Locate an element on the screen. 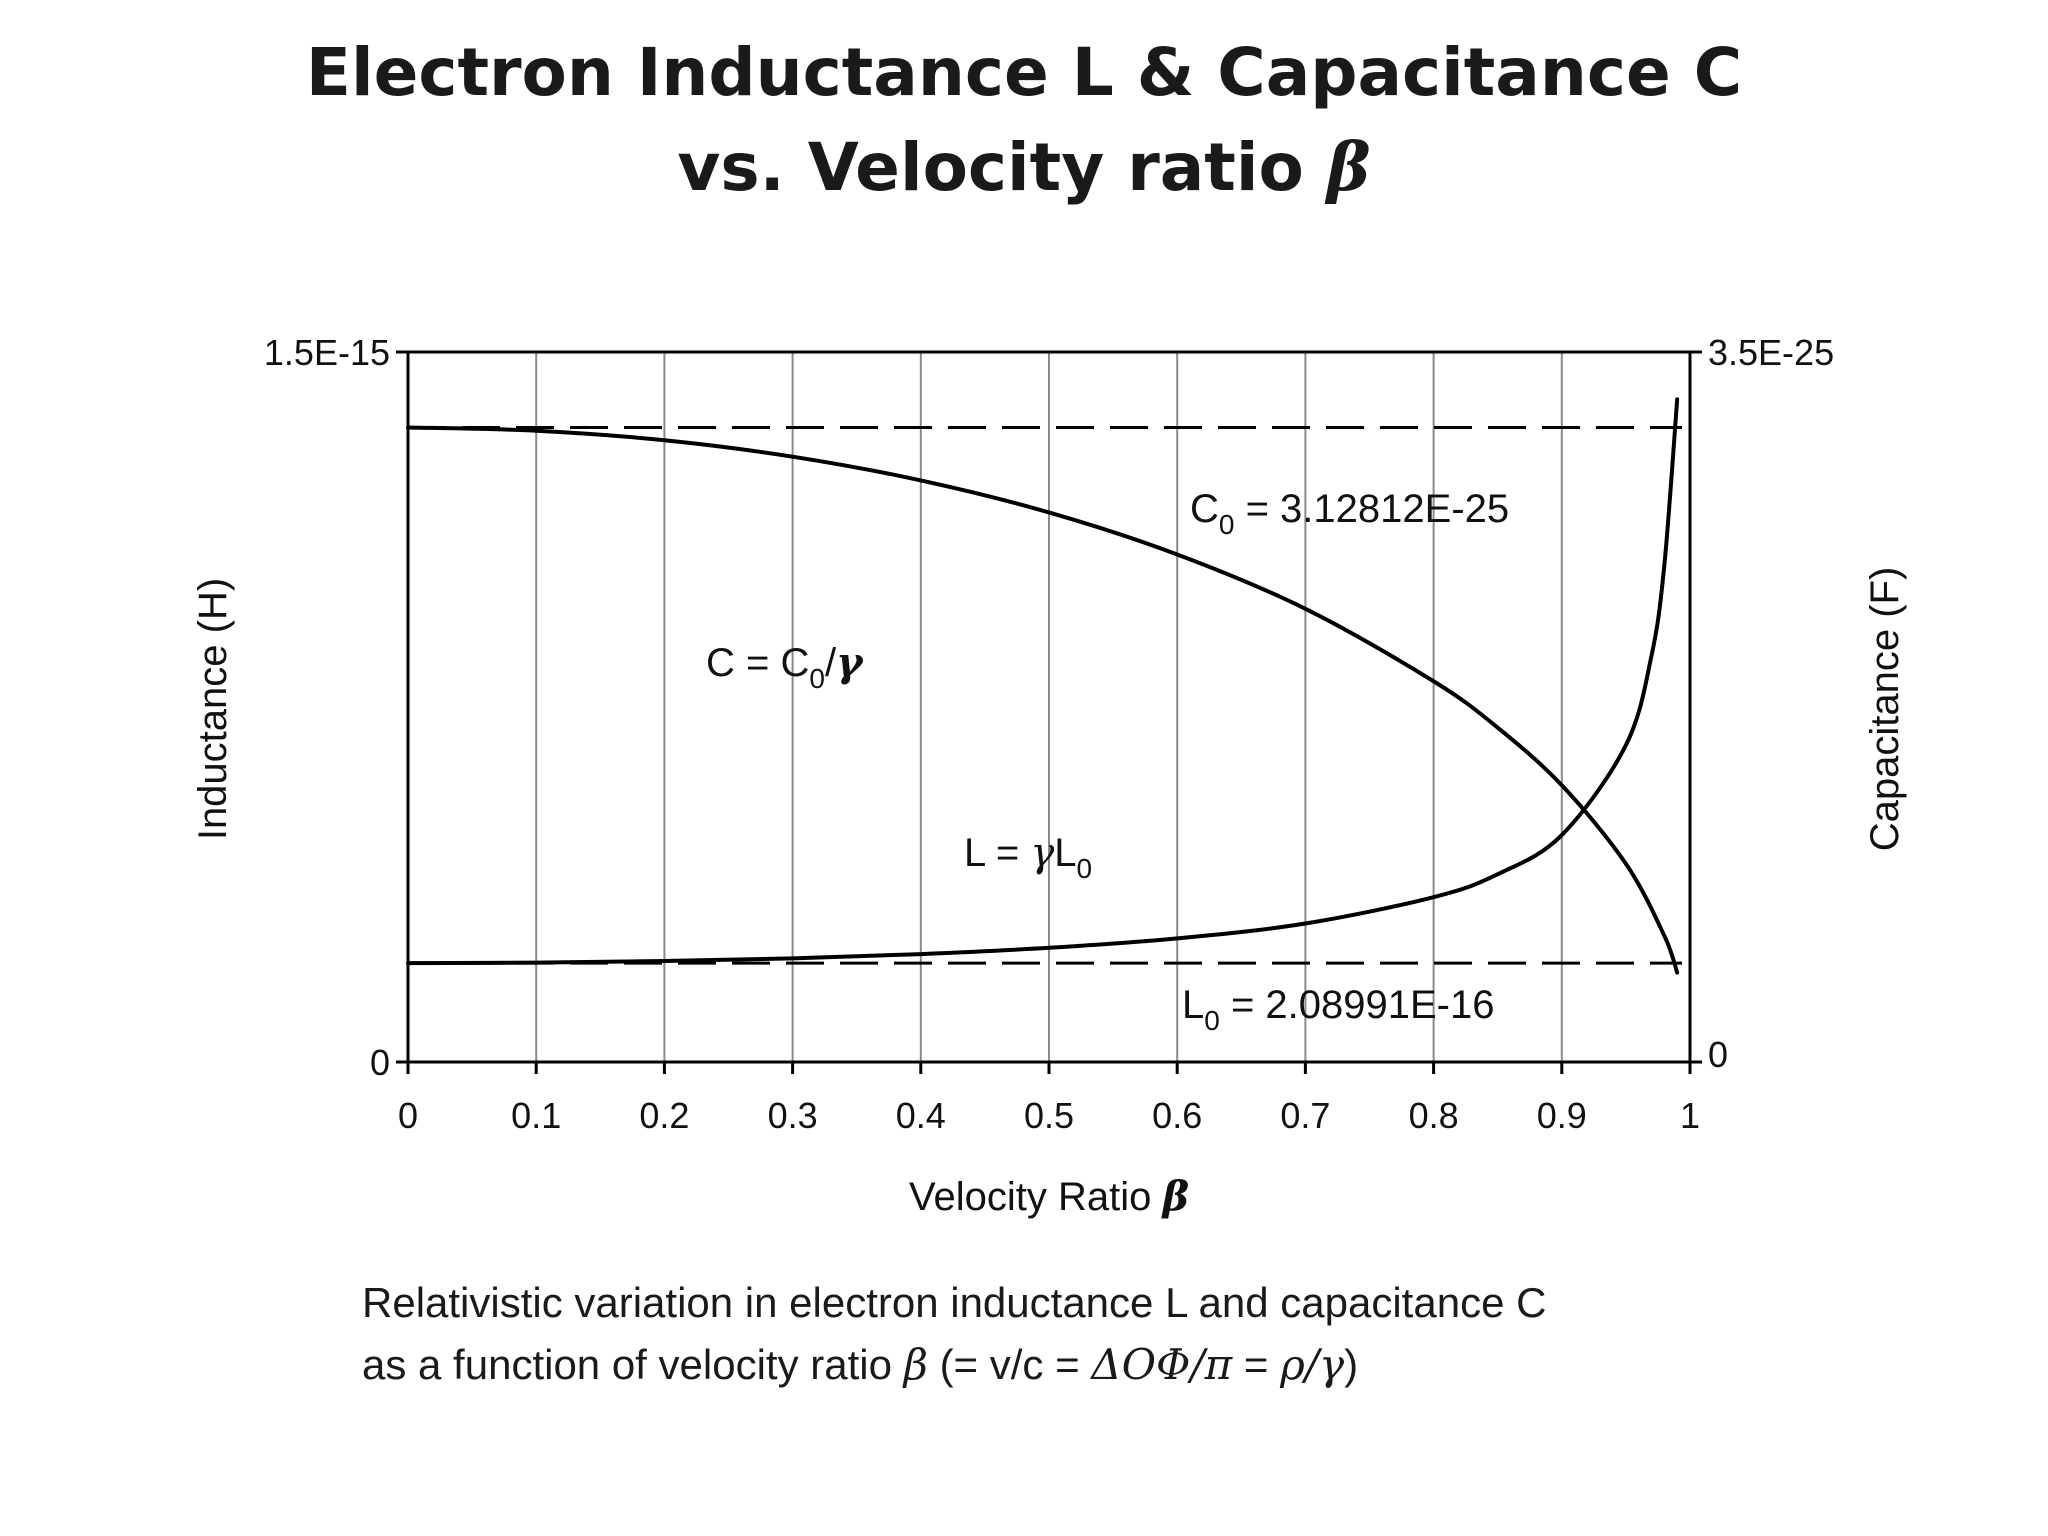  y-tick-label-left: 0 is located at coordinates (380, 1062).